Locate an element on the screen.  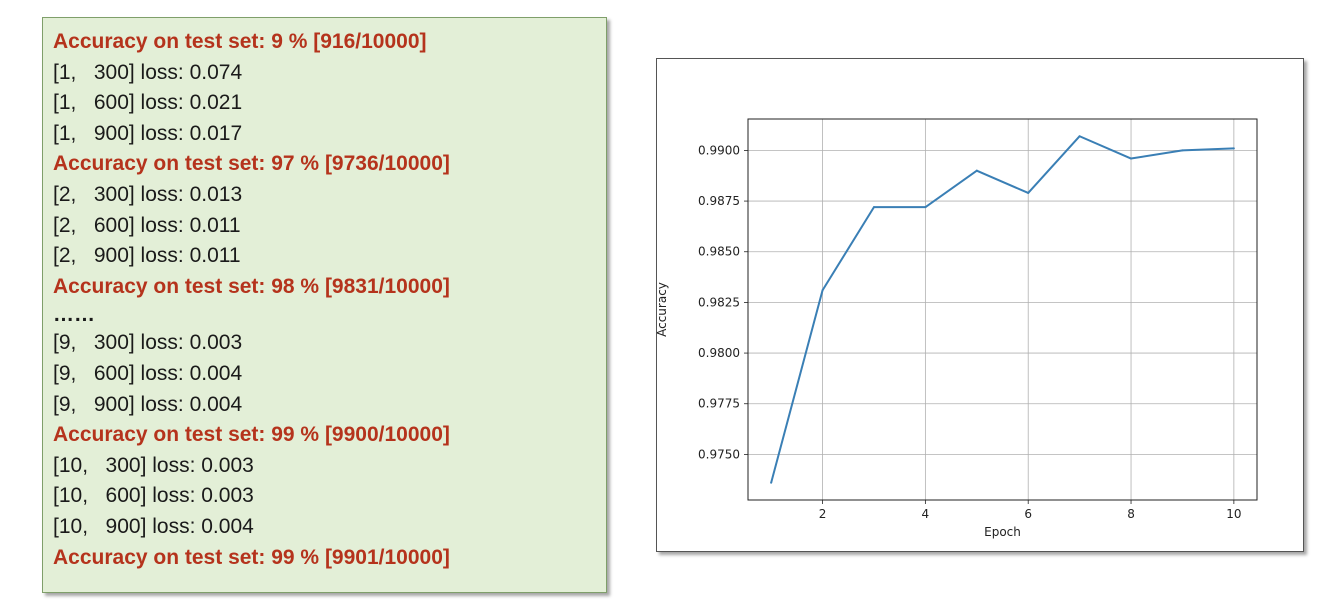
x-tick-label: 6 is located at coordinates (1028, 514).